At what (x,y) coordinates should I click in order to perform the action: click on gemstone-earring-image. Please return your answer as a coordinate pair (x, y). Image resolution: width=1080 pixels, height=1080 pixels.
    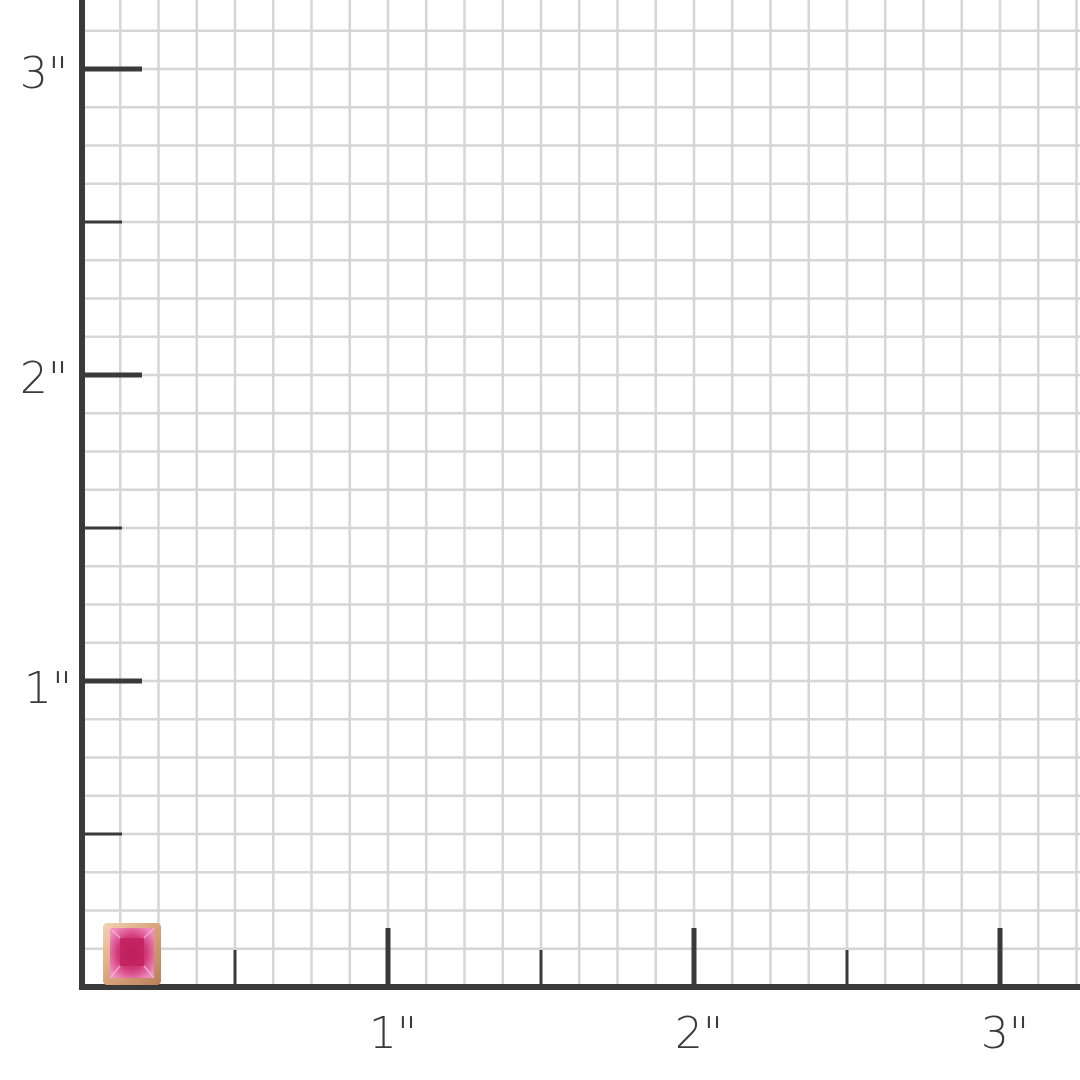
    Looking at the image, I should click on (132, 954).